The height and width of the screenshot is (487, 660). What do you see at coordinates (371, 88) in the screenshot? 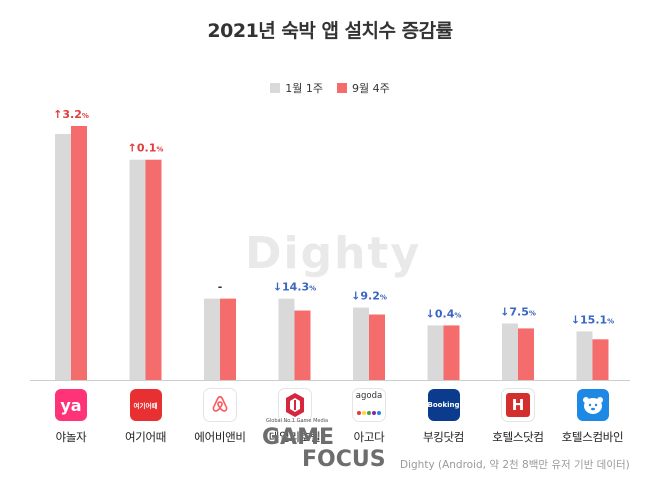
I see `legend-label-sep: 9월 4주` at bounding box center [371, 88].